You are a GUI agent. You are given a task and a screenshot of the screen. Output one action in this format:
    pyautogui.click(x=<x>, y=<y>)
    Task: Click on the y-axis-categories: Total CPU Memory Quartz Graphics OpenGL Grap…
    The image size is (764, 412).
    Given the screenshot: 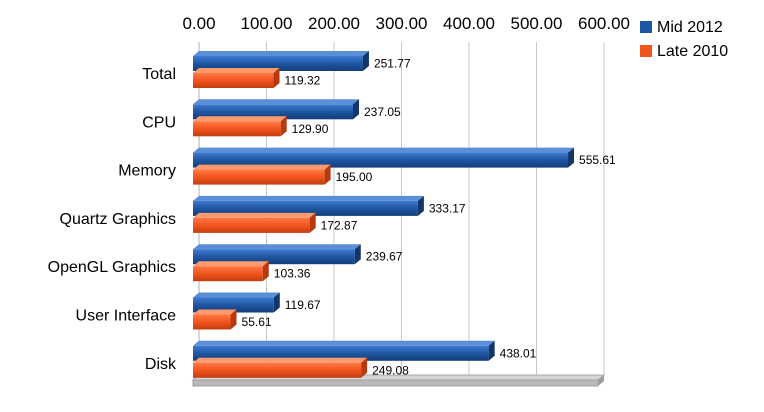 What is the action you would take?
    pyautogui.click(x=112, y=219)
    